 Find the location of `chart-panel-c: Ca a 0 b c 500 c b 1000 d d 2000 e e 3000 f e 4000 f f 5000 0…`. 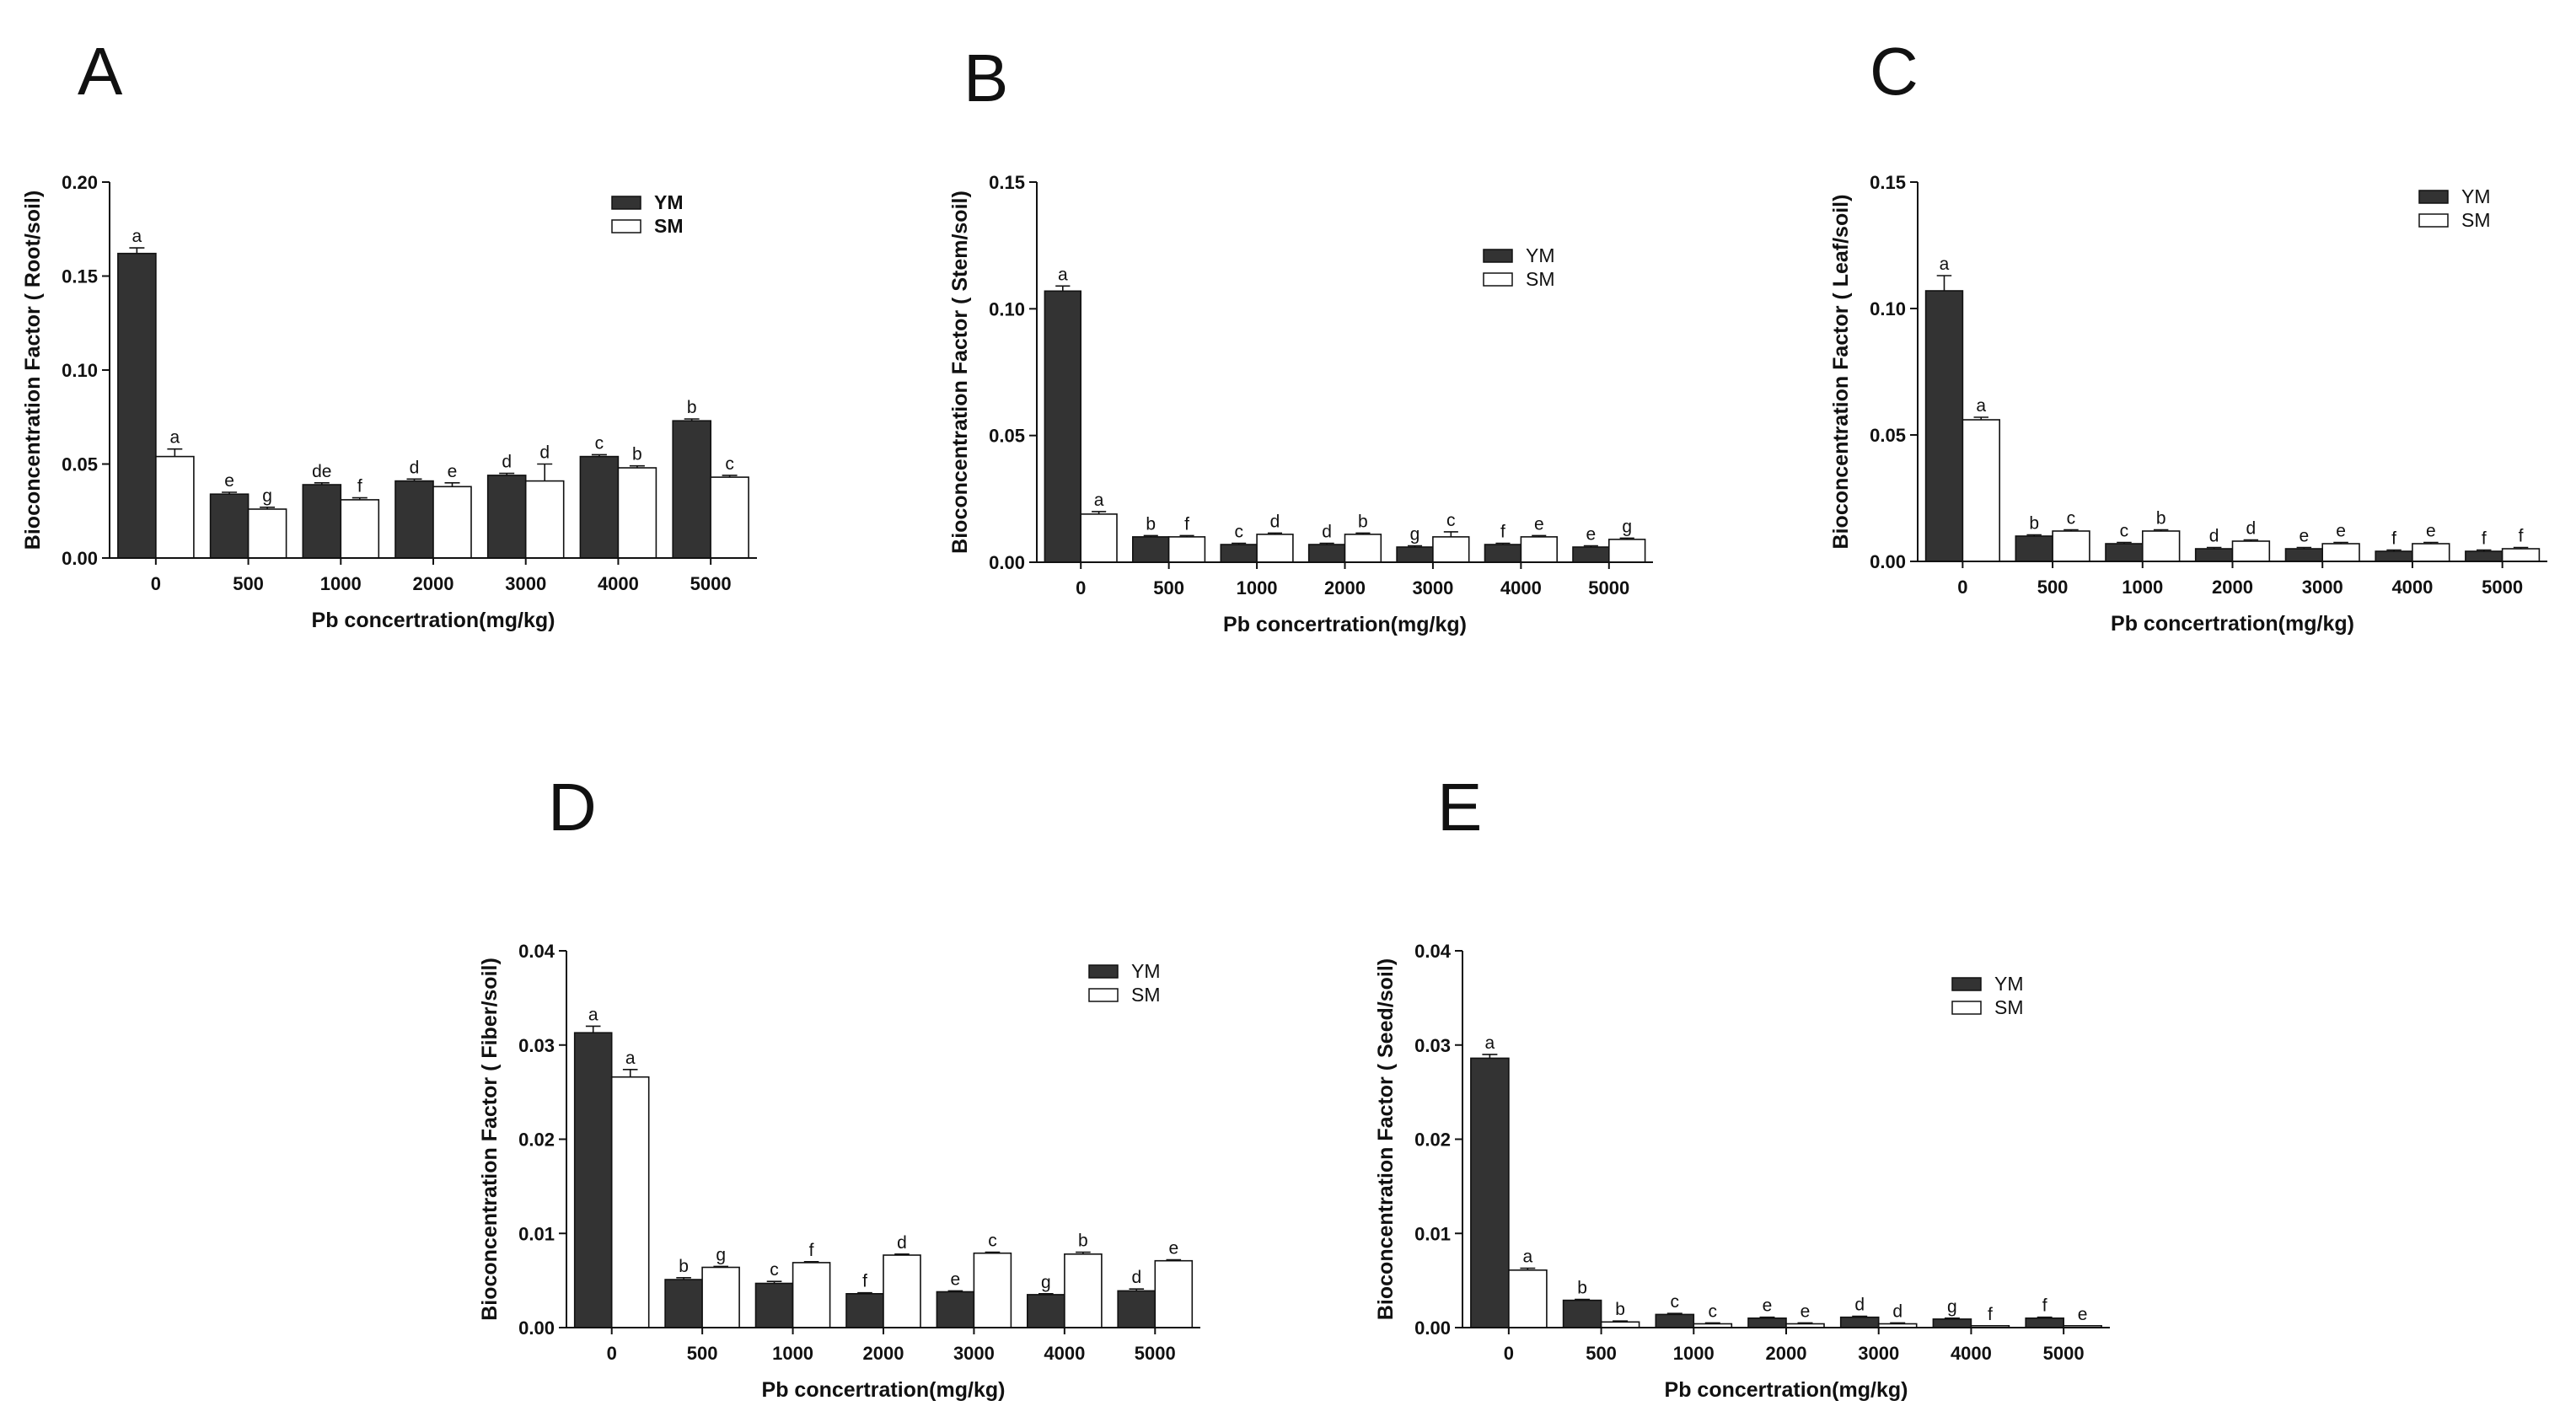

chart-panel-c: Ca a 0 b c 500 c b 1000 d d 2000 e e 3000 f e 4000 f f 5000 0… is located at coordinates (2188, 335).